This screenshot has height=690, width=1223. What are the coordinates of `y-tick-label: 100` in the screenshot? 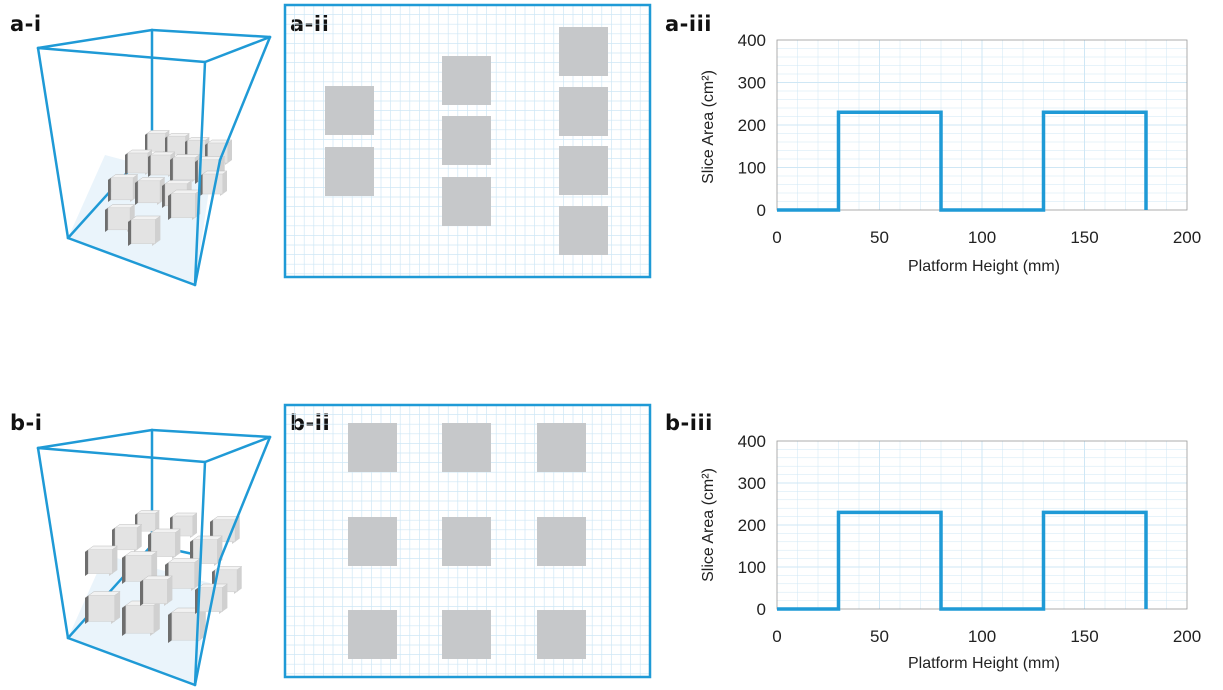 It's located at (752, 567).